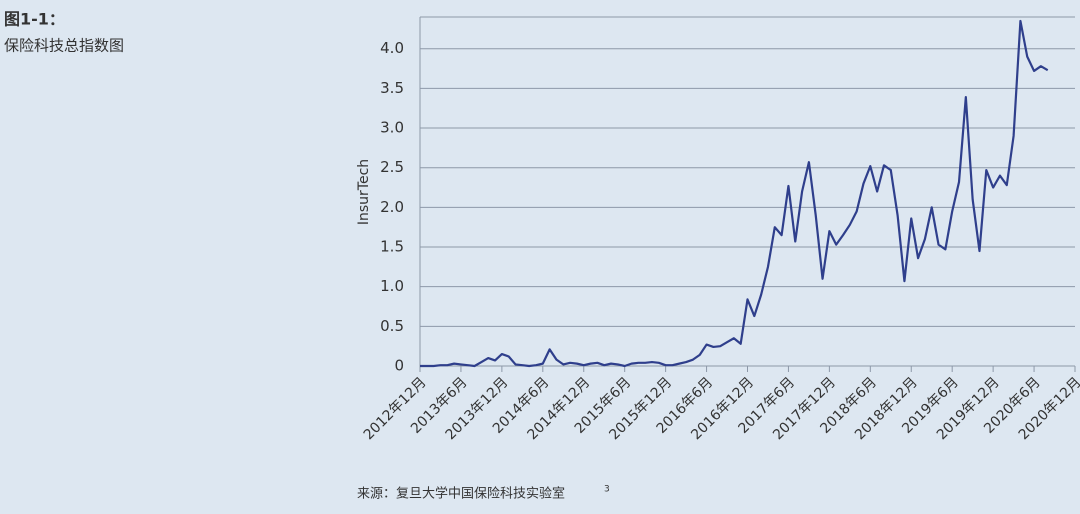  What do you see at coordinates (392, 247) in the screenshot?
I see `y-tick-label: 1.5` at bounding box center [392, 247].